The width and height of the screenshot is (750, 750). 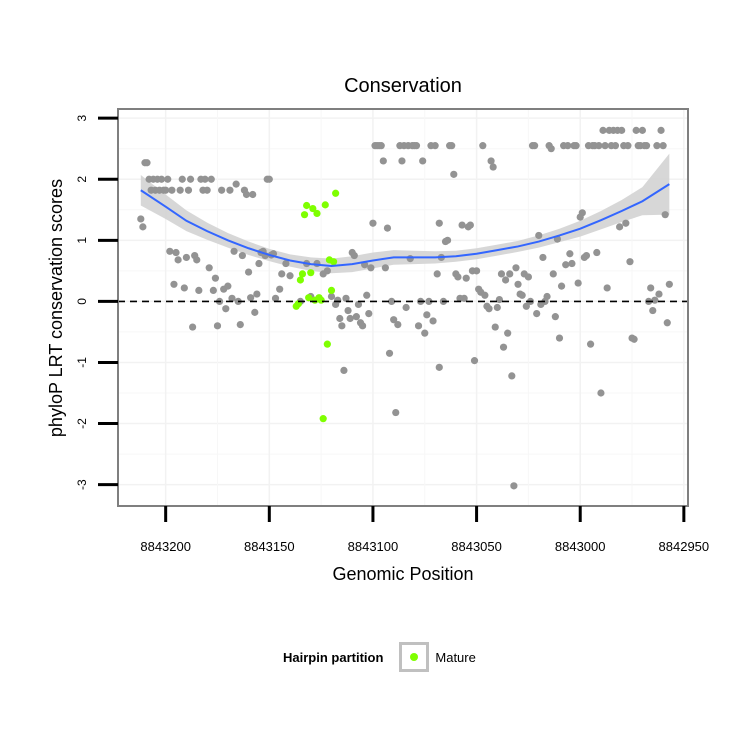 I want to click on confidence-band, so click(x=405, y=213).